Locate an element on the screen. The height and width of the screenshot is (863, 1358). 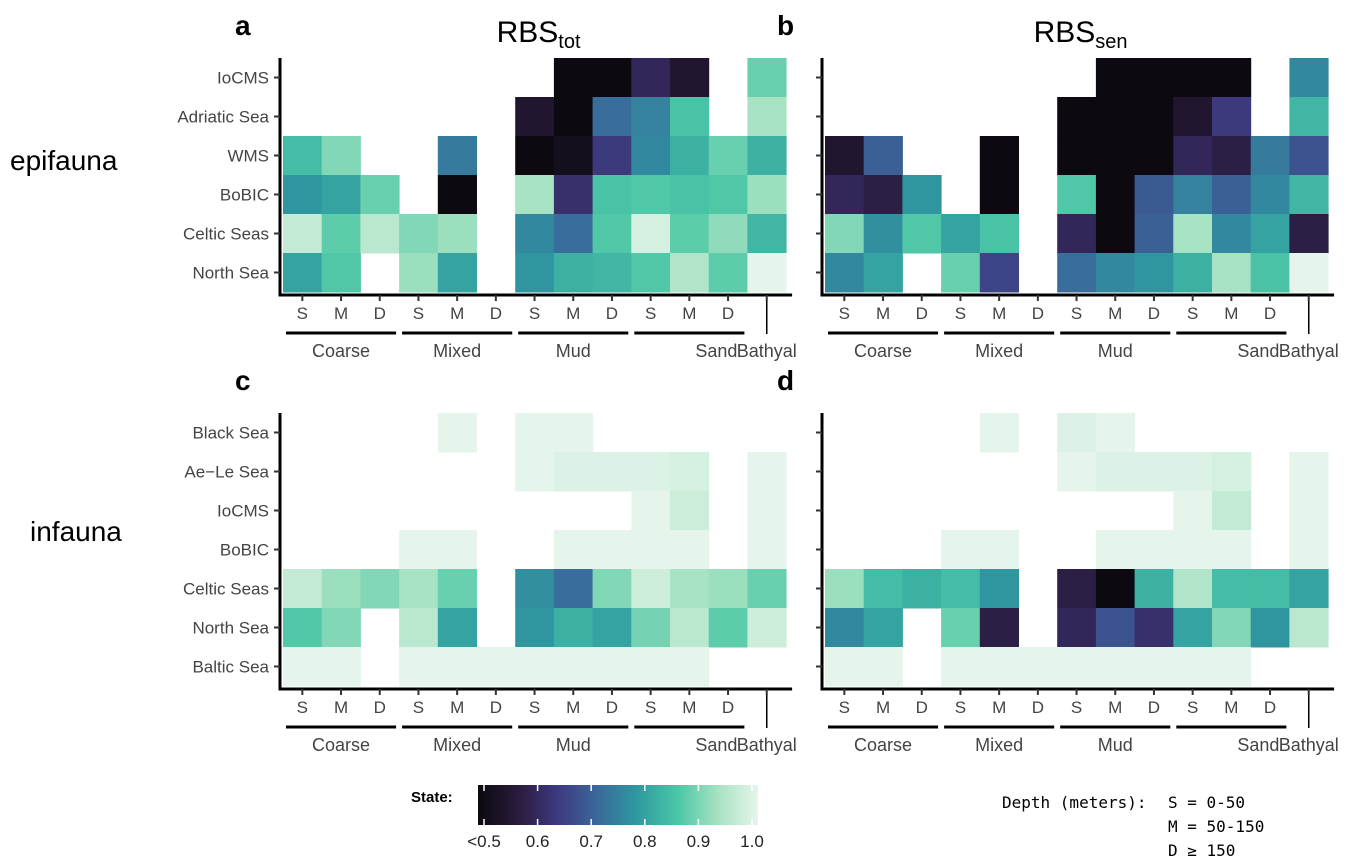
panel-title-subscript: sen is located at coordinates (1111, 42).